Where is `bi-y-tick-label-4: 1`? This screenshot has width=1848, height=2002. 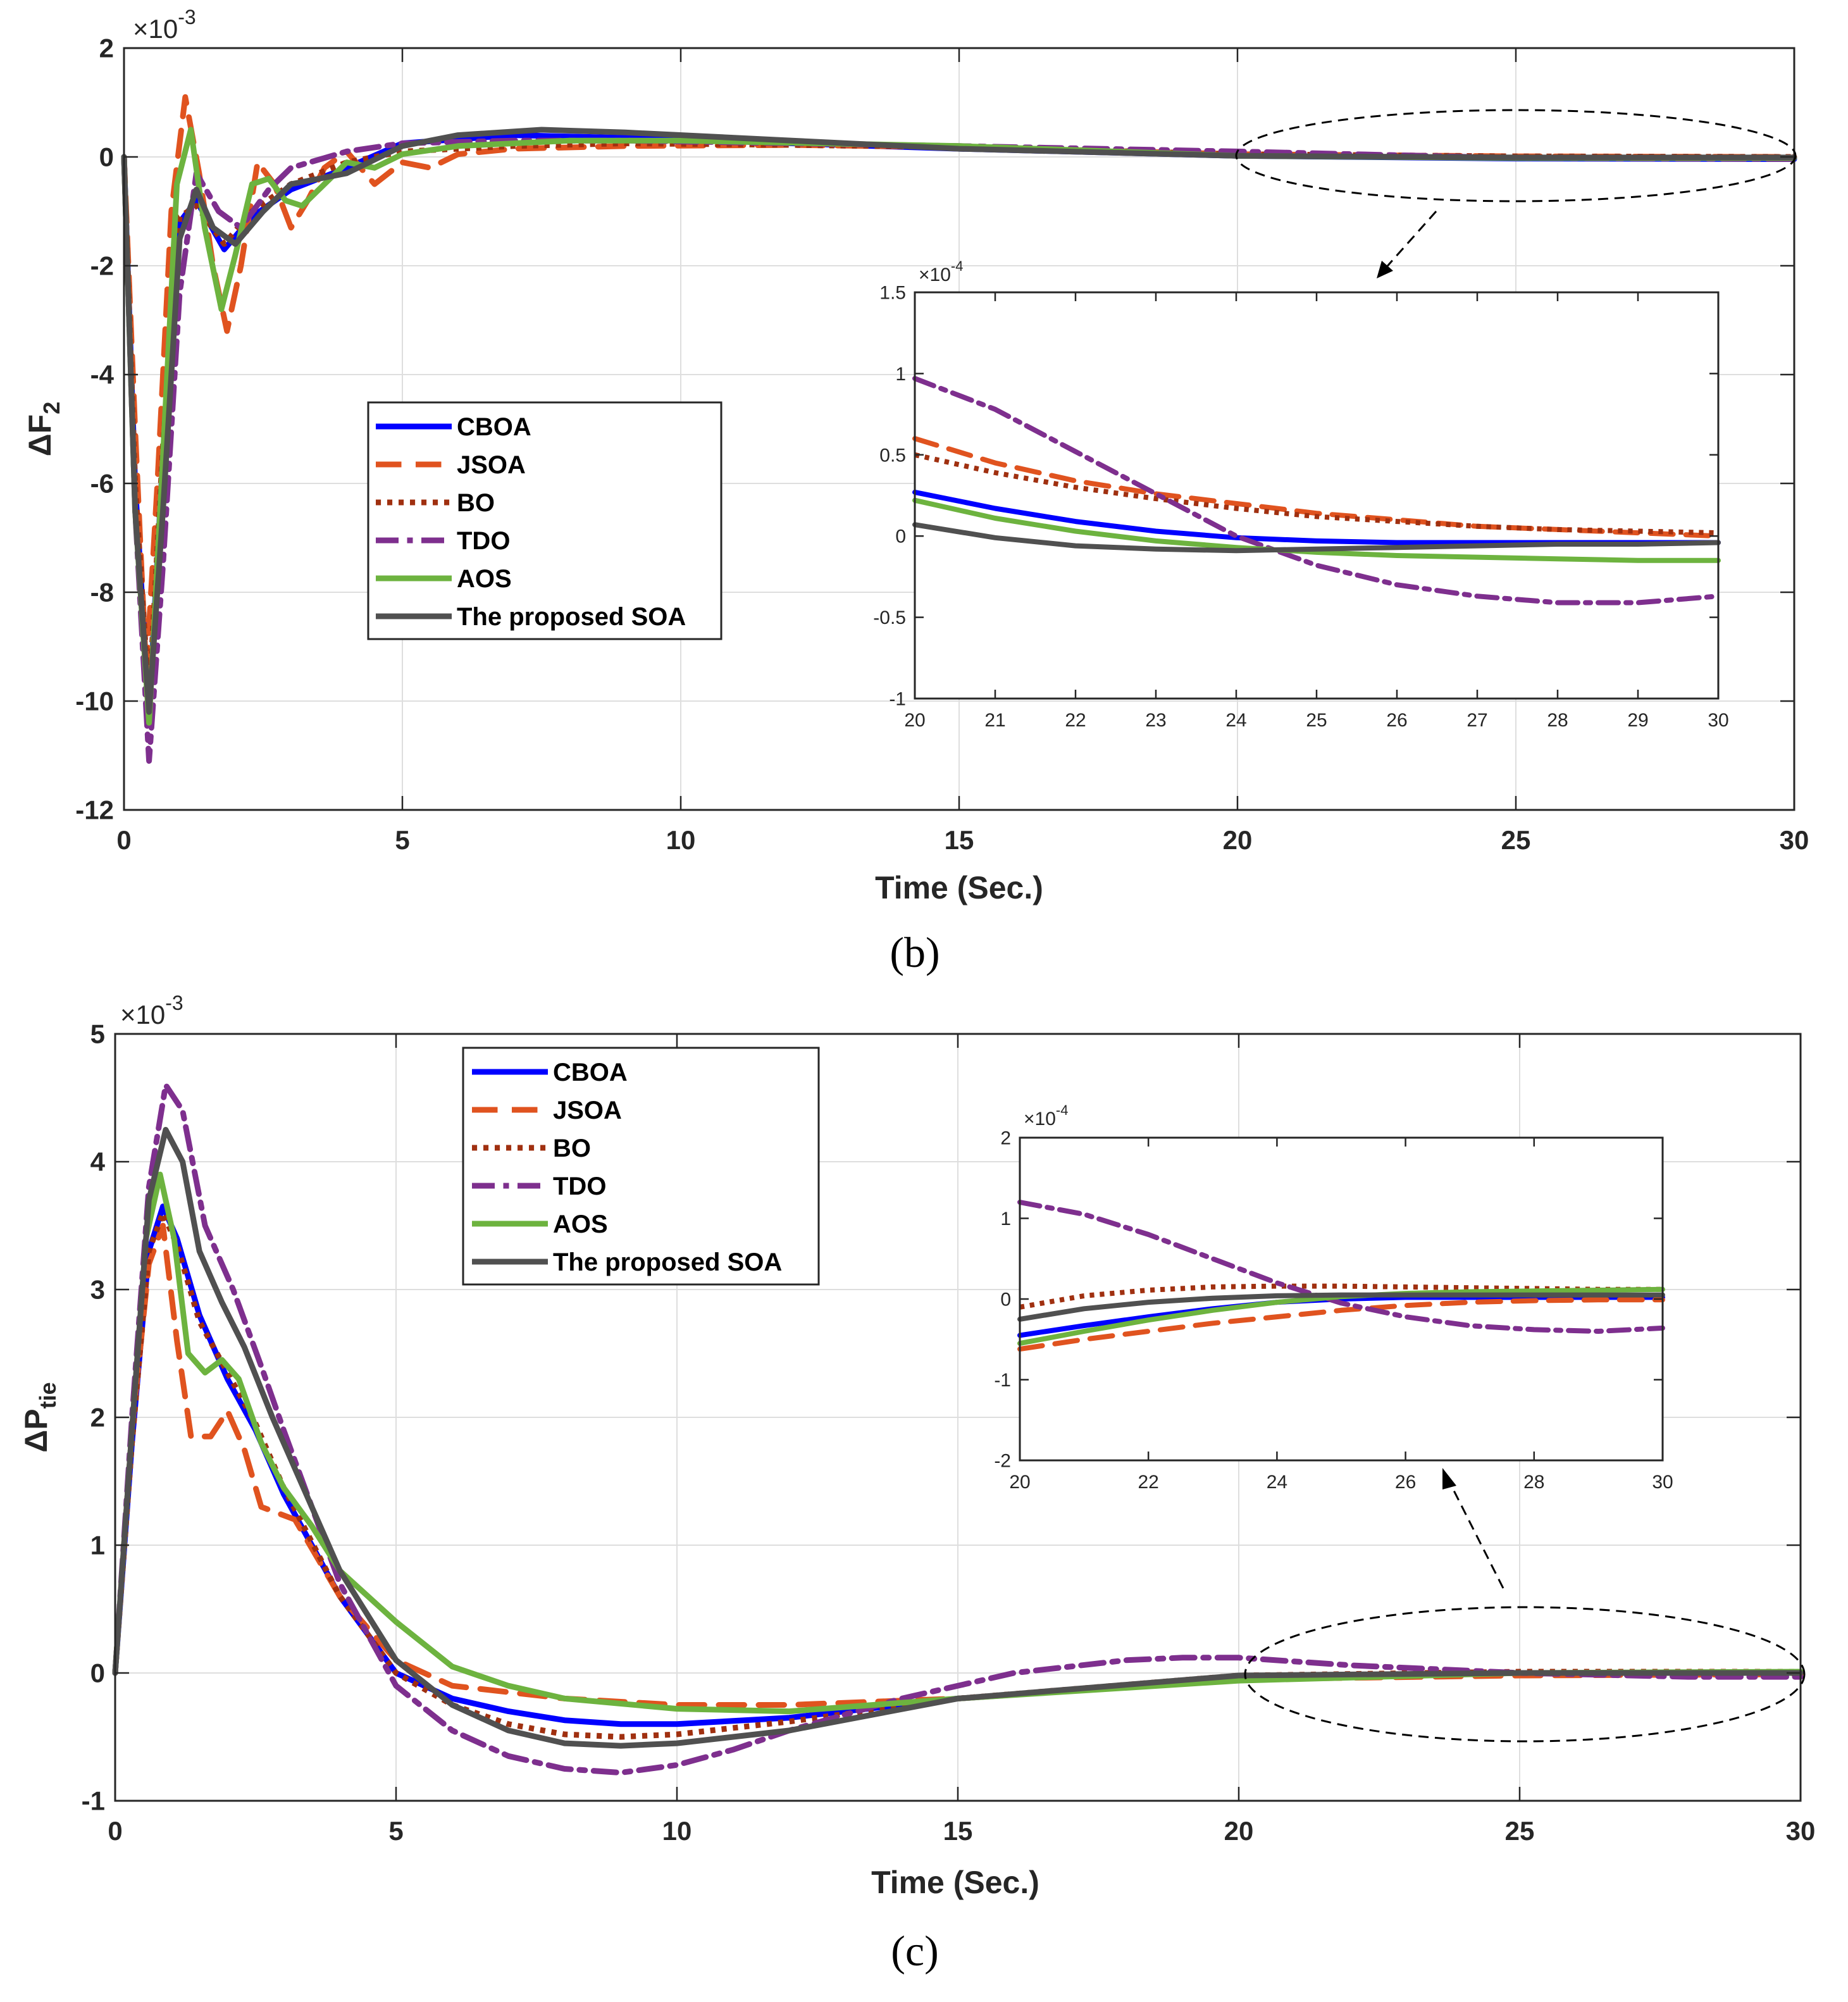 bi-y-tick-label-4: 1 is located at coordinates (900, 374).